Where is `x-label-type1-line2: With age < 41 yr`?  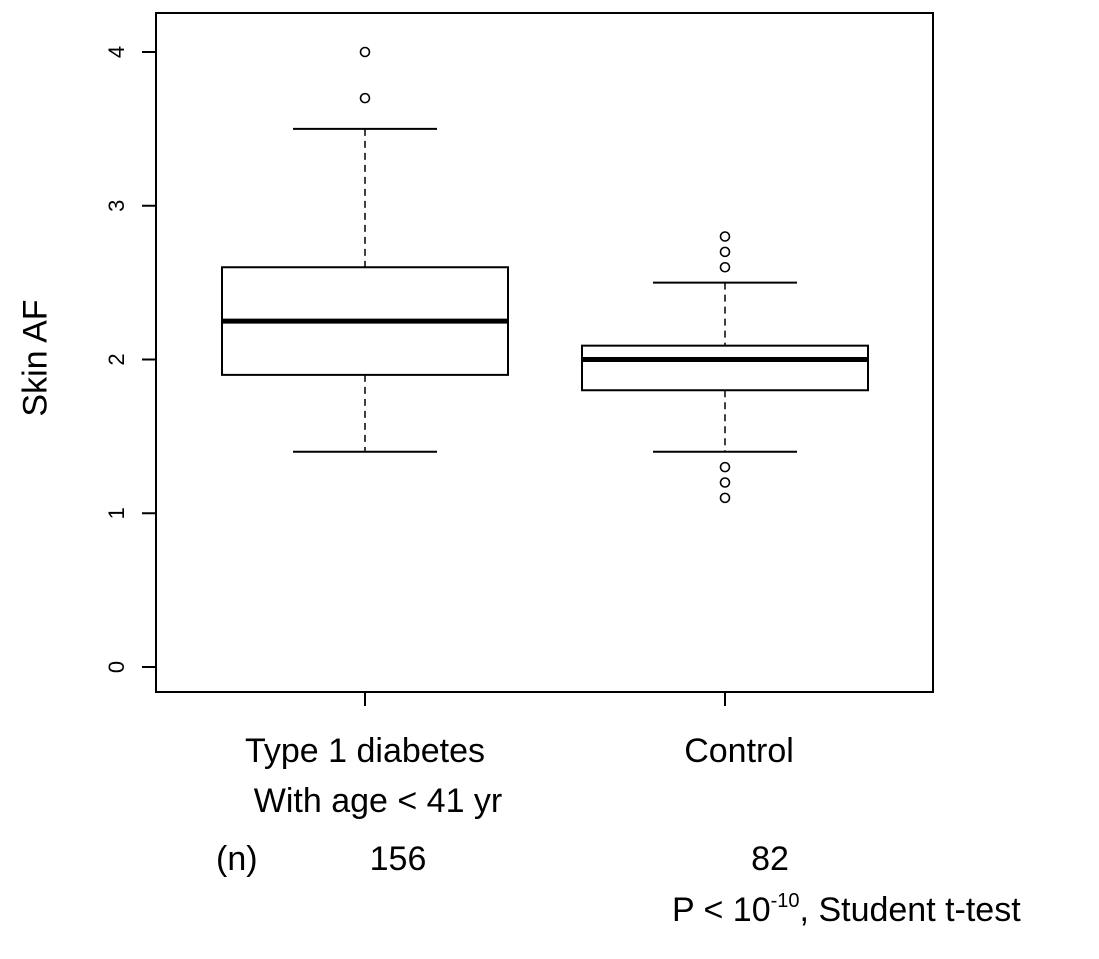 x-label-type1-line2: With age < 41 yr is located at coordinates (378, 801).